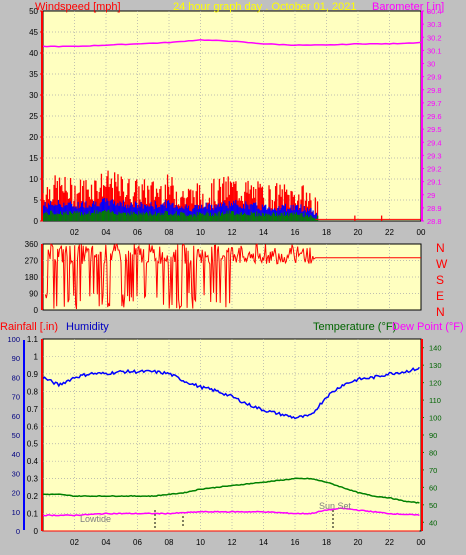 The height and width of the screenshot is (555, 466). I want to click on humidity-y-tick-label: 40, so click(16, 454).